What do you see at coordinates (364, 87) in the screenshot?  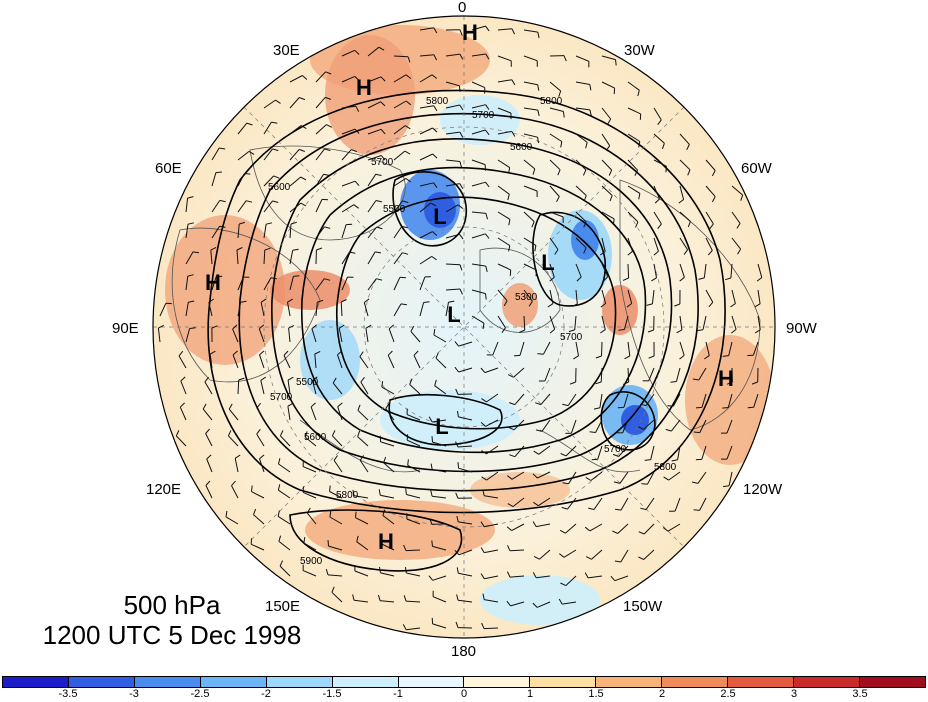 I see `high-center: H` at bounding box center [364, 87].